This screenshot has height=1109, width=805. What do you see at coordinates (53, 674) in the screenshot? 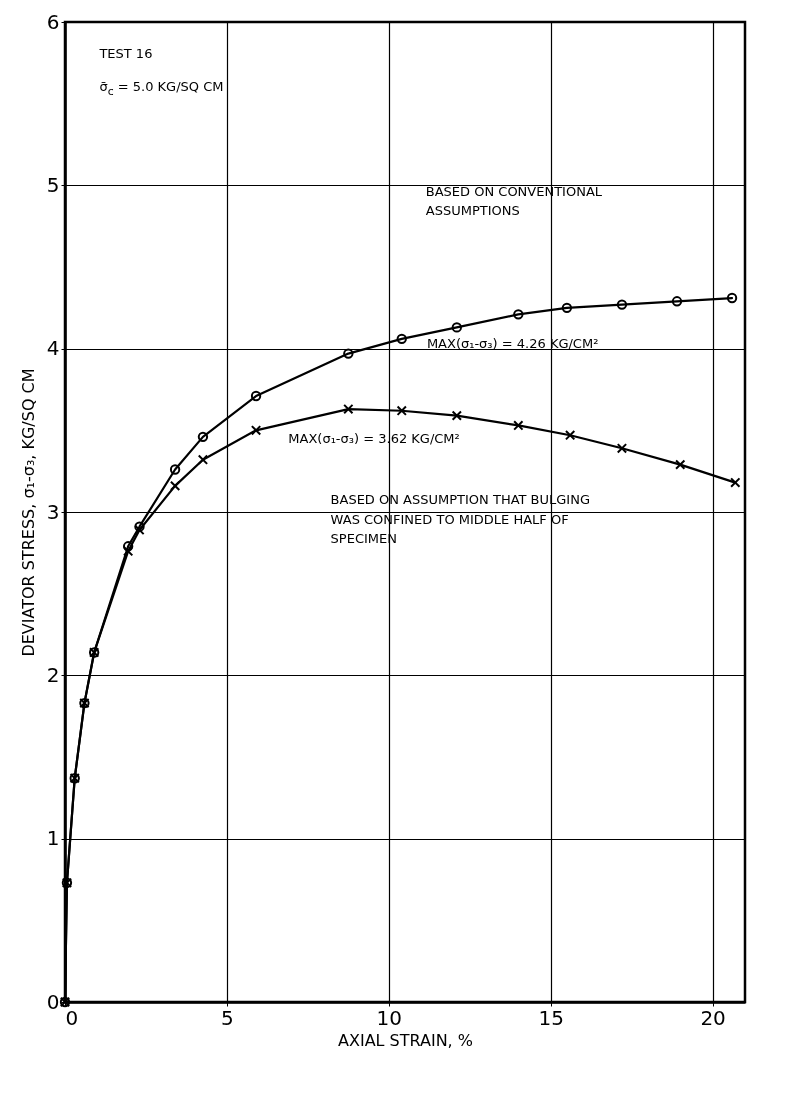
I see `y-tick-label: 2` at bounding box center [53, 674].